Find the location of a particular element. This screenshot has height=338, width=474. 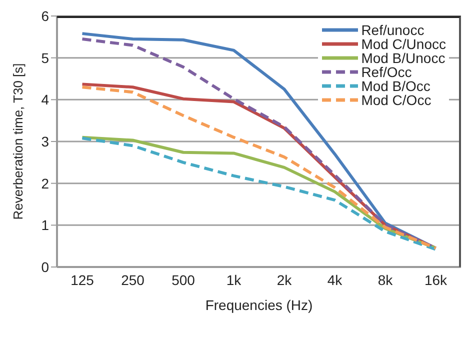

legend-label: Ref/Occ is located at coordinates (386, 72).